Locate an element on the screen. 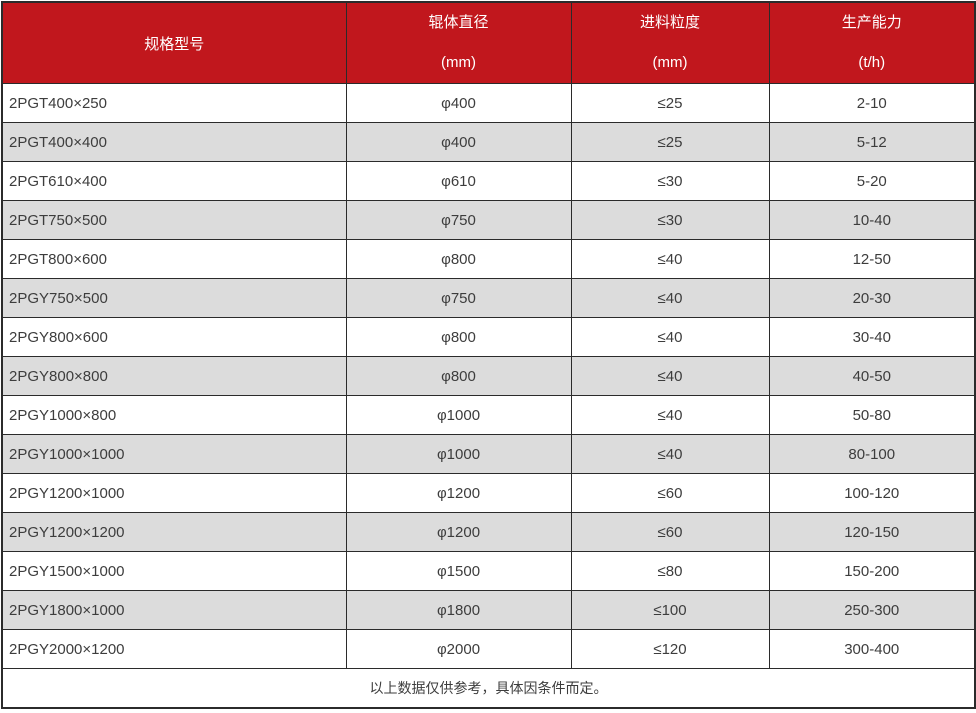 Image resolution: width=976 pixels, height=713 pixels. model-cell: 2PGT400×400 is located at coordinates (174, 142).